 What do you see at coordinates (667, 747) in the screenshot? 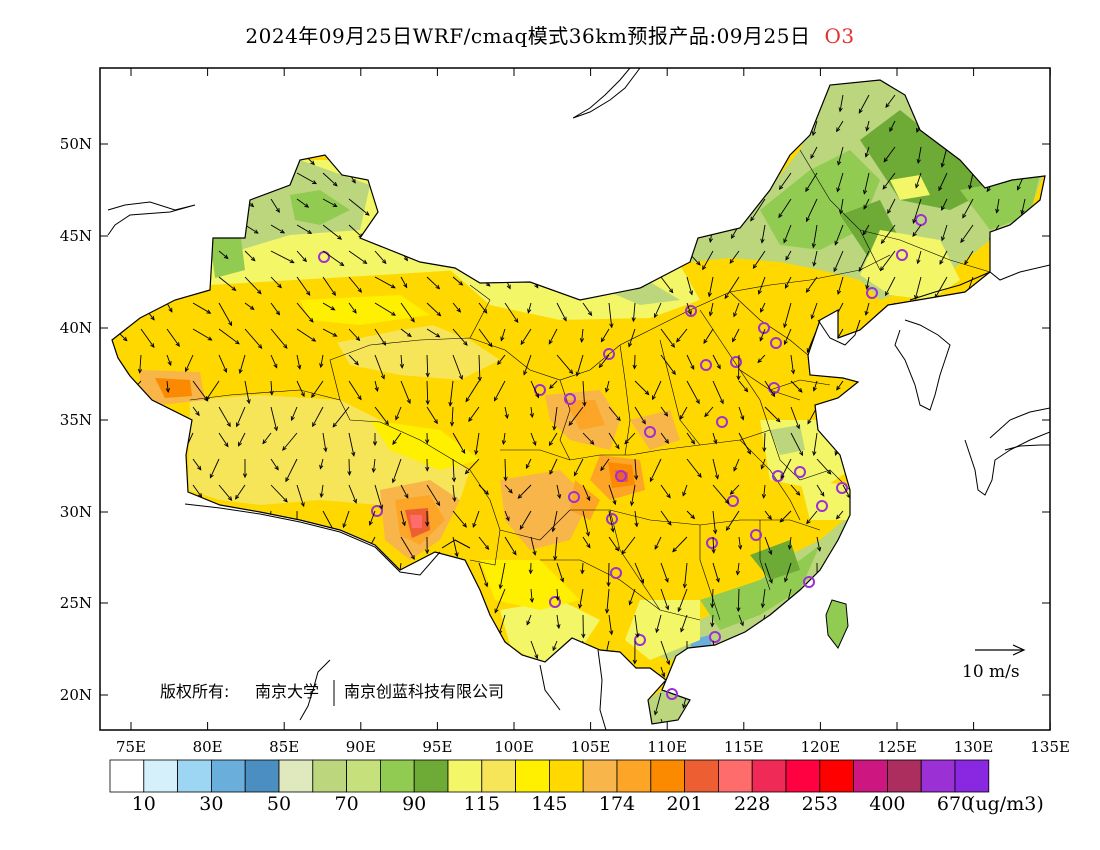
I see `lon-label: 110E` at bounding box center [667, 747].